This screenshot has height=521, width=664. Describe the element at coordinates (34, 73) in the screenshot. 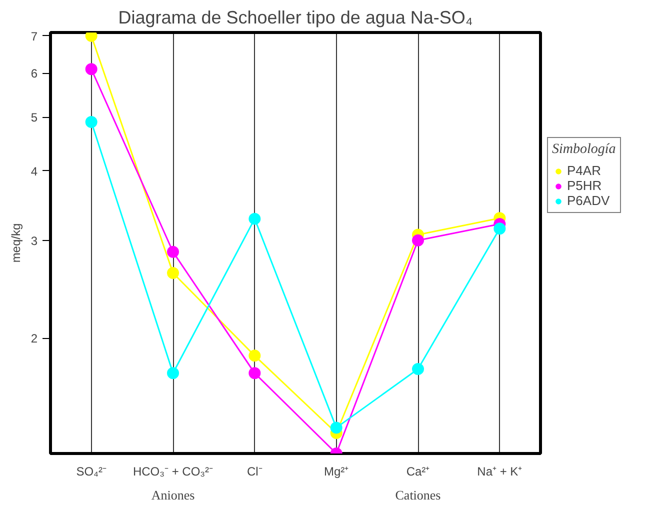

I see `y-tick-label: 6` at that location.